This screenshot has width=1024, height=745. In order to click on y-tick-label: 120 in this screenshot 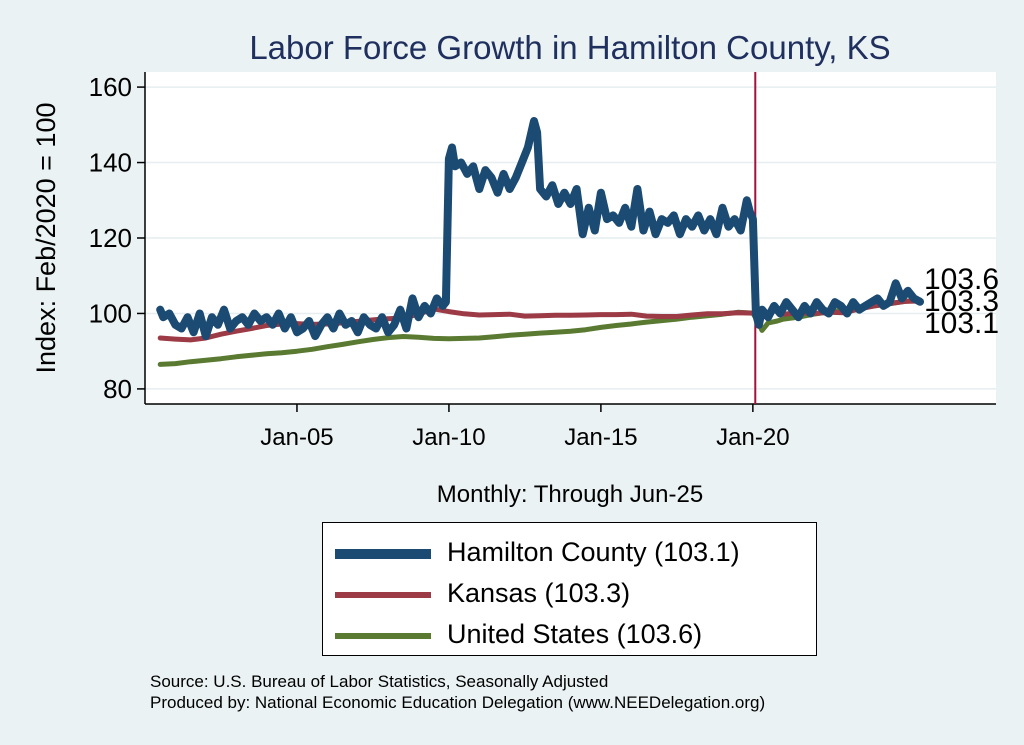, I will do `click(110, 238)`.